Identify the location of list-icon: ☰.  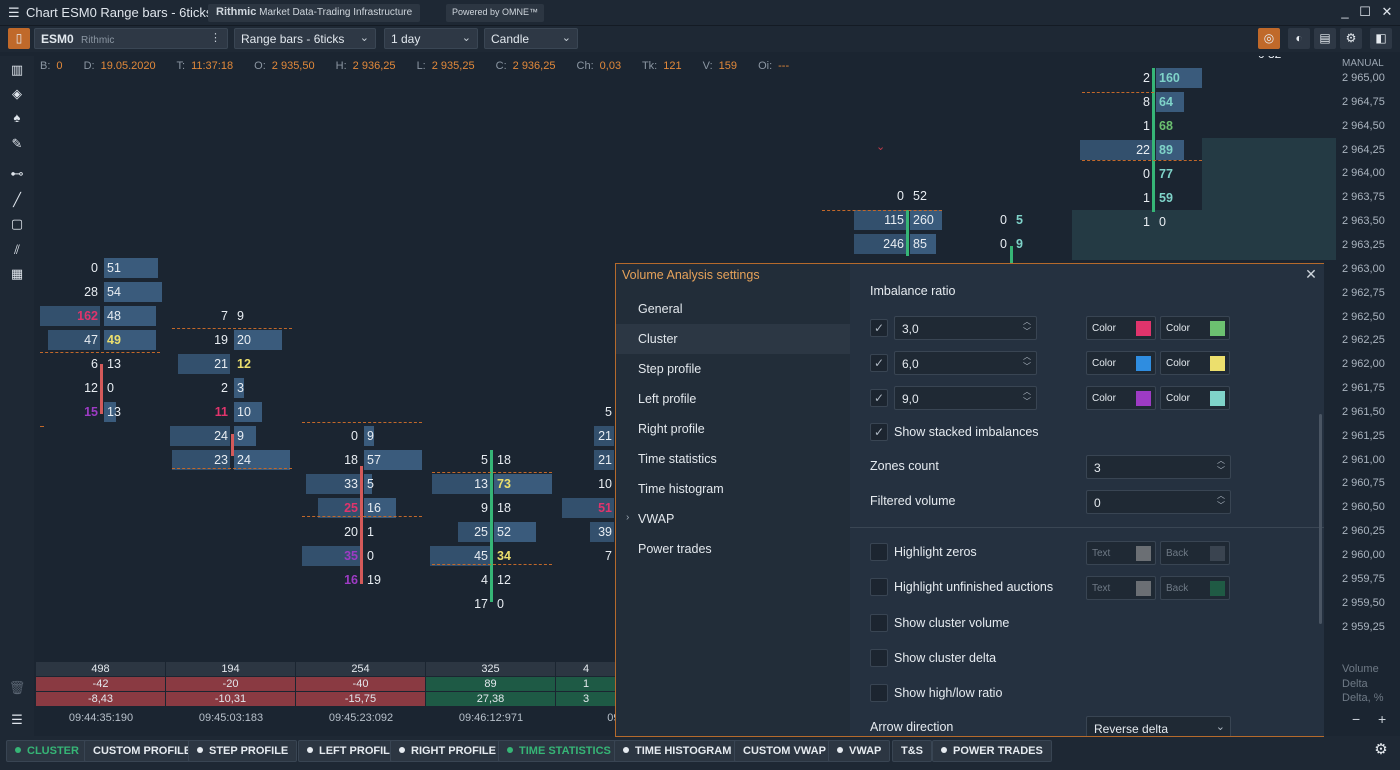
(17, 719).